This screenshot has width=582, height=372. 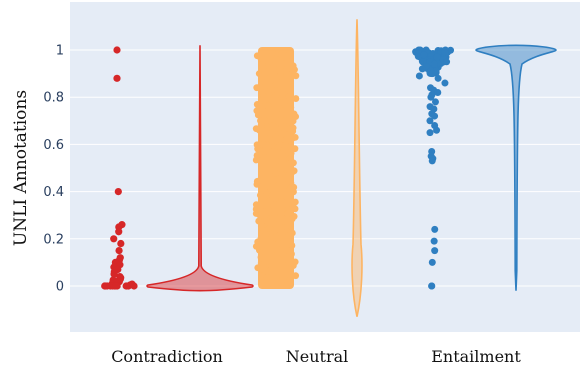 What do you see at coordinates (21, 168) in the screenshot?
I see `y-axis-title: UNLI Annotations` at bounding box center [21, 168].